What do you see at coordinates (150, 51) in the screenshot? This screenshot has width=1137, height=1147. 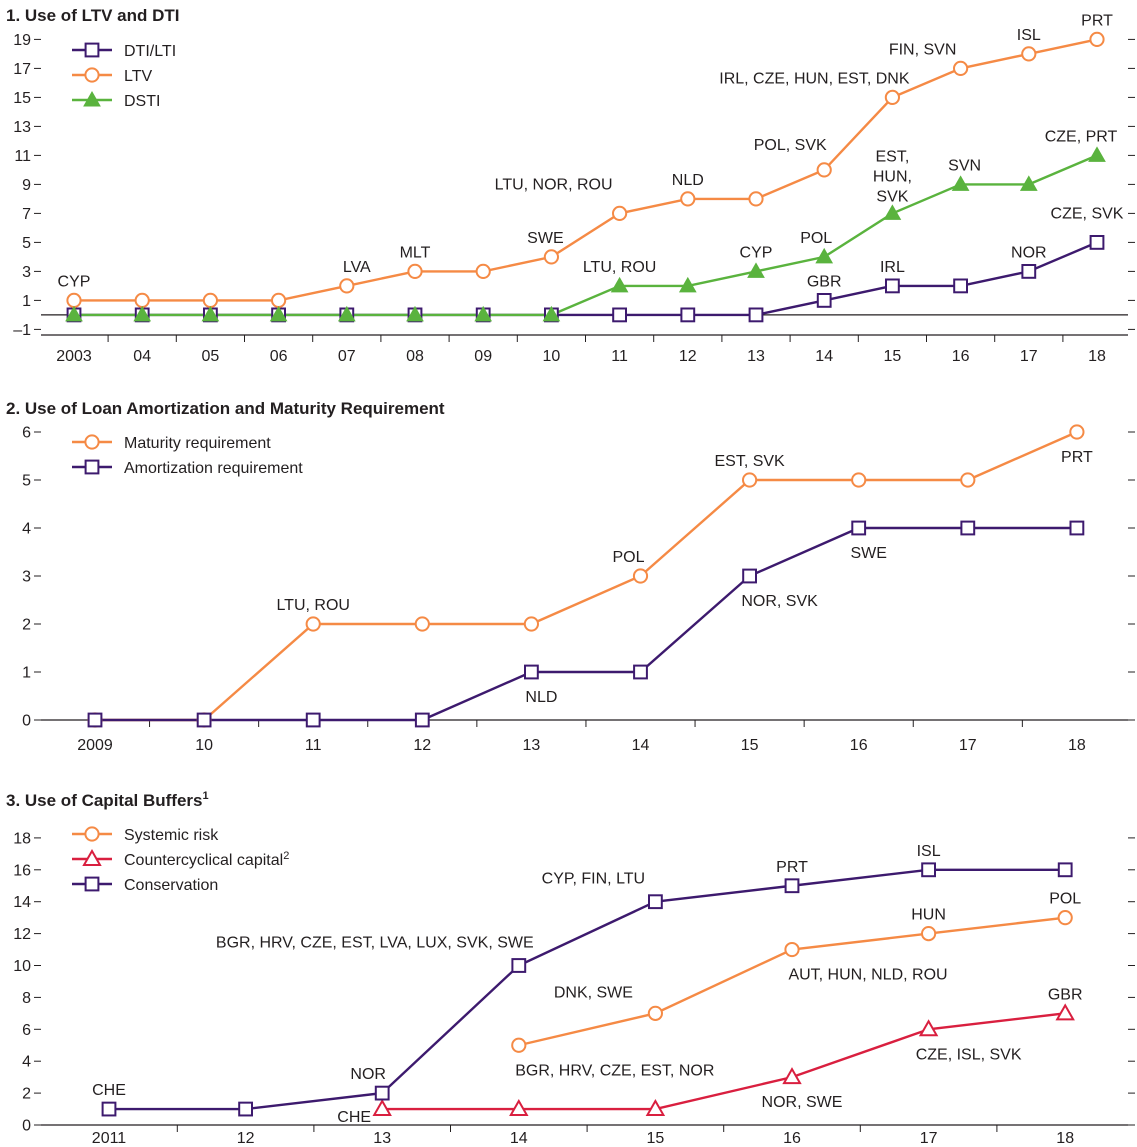 I see `legend-label: DTI/LTI` at bounding box center [150, 51].